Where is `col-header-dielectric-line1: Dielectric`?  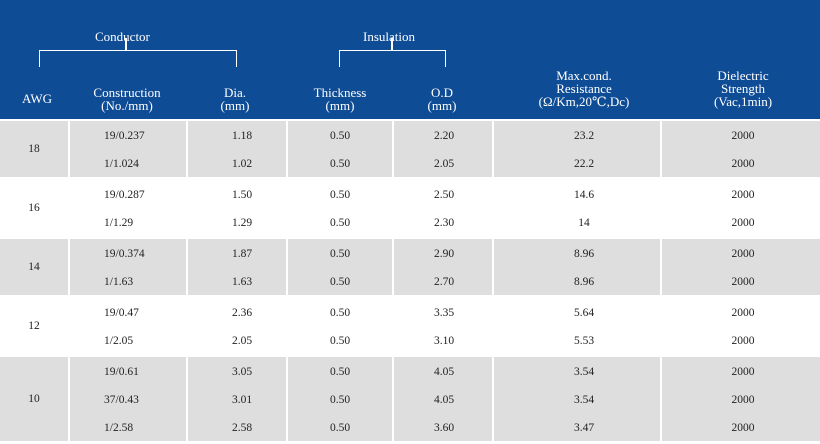 col-header-dielectric-line1: Dielectric is located at coordinates (743, 75).